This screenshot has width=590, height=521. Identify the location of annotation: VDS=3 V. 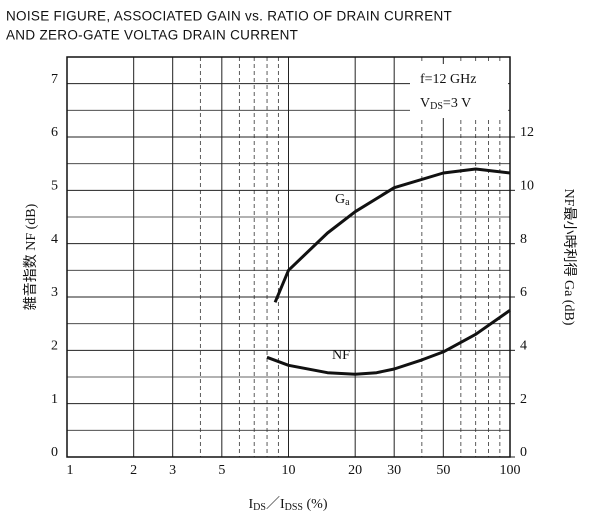
(445, 104).